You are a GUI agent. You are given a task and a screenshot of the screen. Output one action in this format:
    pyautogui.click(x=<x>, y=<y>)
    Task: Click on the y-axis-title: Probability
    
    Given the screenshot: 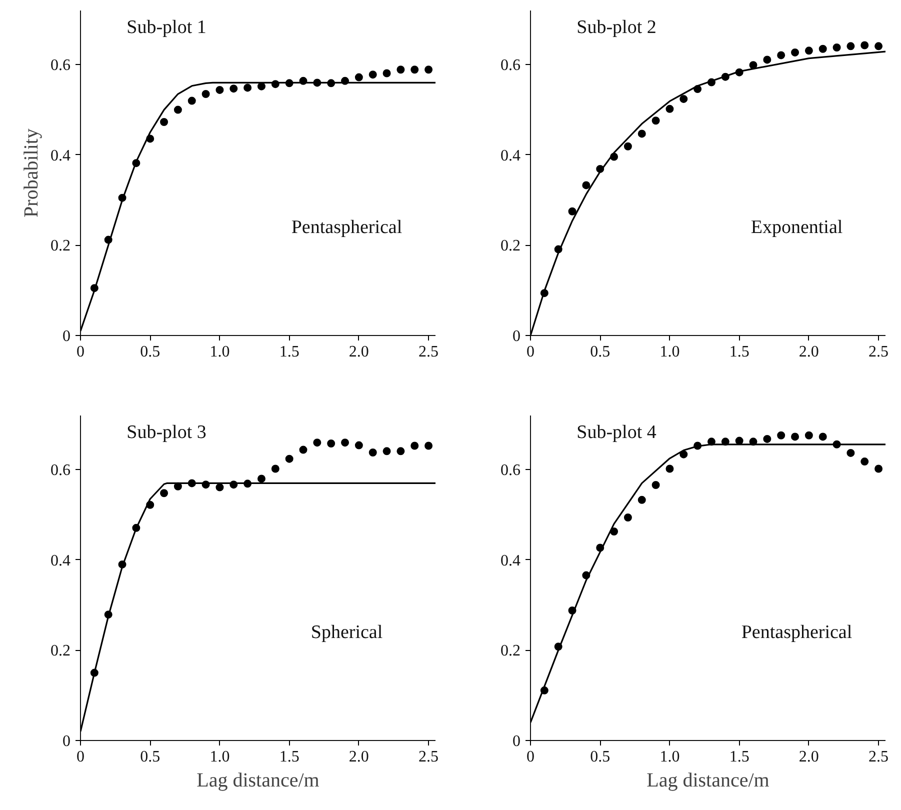 What is the action you would take?
    pyautogui.click(x=31, y=173)
    